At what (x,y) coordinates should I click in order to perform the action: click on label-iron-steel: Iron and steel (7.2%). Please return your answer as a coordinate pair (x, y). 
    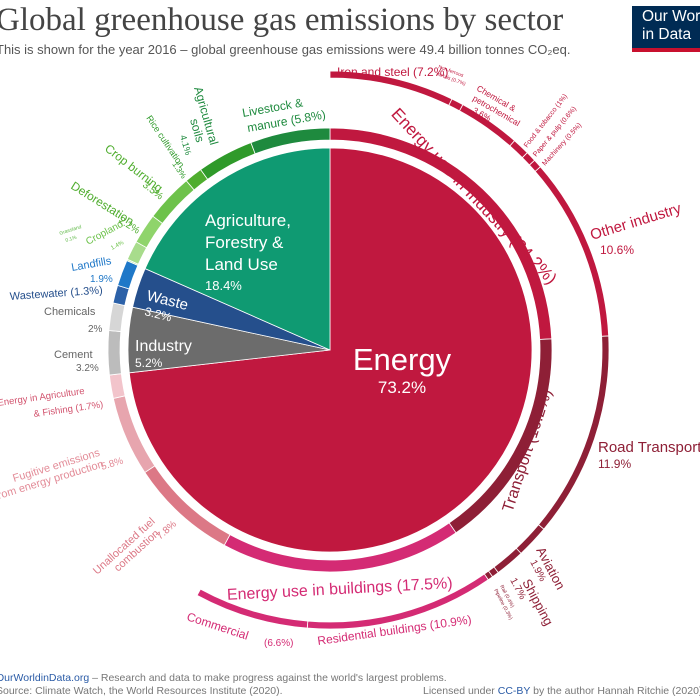
    Looking at the image, I should click on (392, 72).